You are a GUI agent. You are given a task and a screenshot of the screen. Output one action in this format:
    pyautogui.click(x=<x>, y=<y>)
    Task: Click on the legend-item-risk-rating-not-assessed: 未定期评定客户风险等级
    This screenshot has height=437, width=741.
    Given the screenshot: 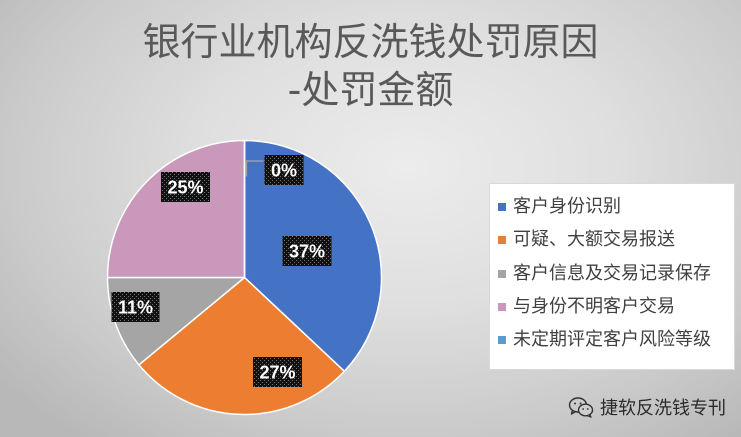 What is the action you would take?
    pyautogui.click(x=612, y=340)
    